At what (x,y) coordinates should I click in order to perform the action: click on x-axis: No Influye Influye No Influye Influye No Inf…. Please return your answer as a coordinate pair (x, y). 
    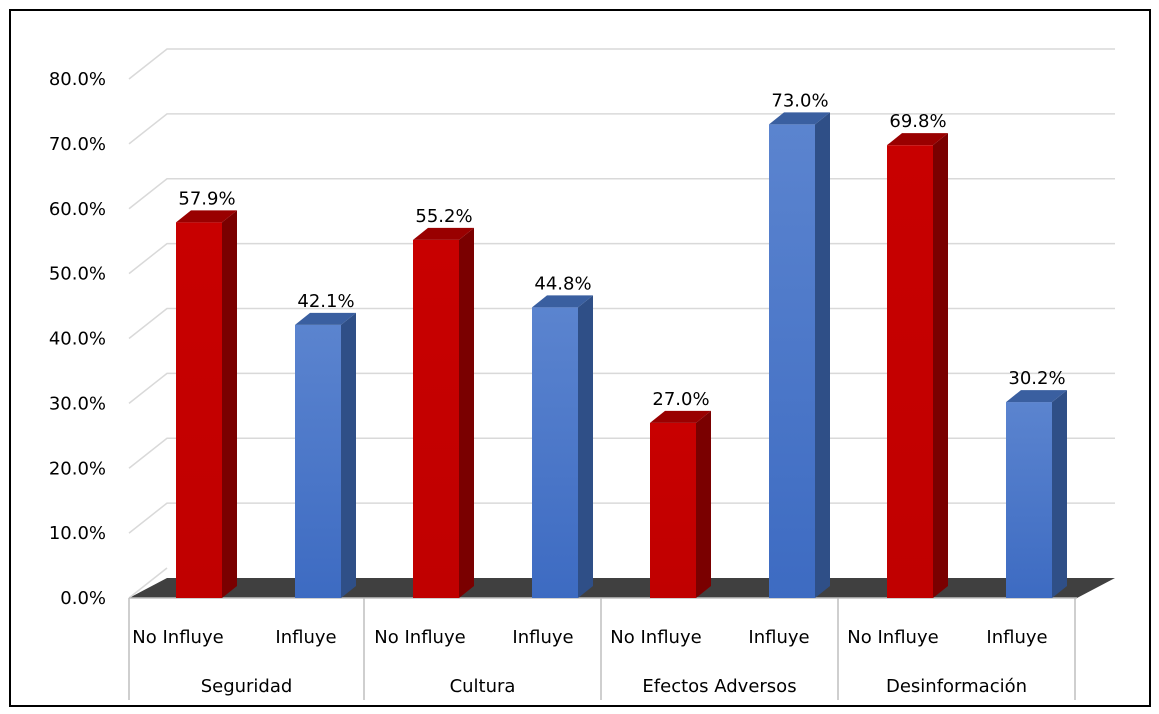
    Looking at the image, I should click on (602, 649).